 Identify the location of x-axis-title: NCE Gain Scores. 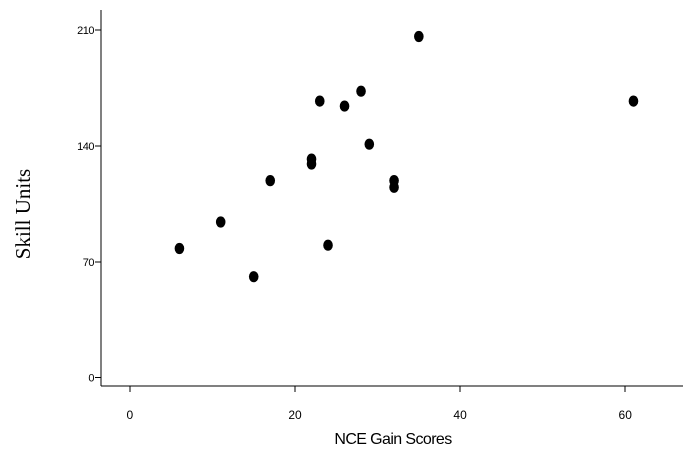
(393, 439).